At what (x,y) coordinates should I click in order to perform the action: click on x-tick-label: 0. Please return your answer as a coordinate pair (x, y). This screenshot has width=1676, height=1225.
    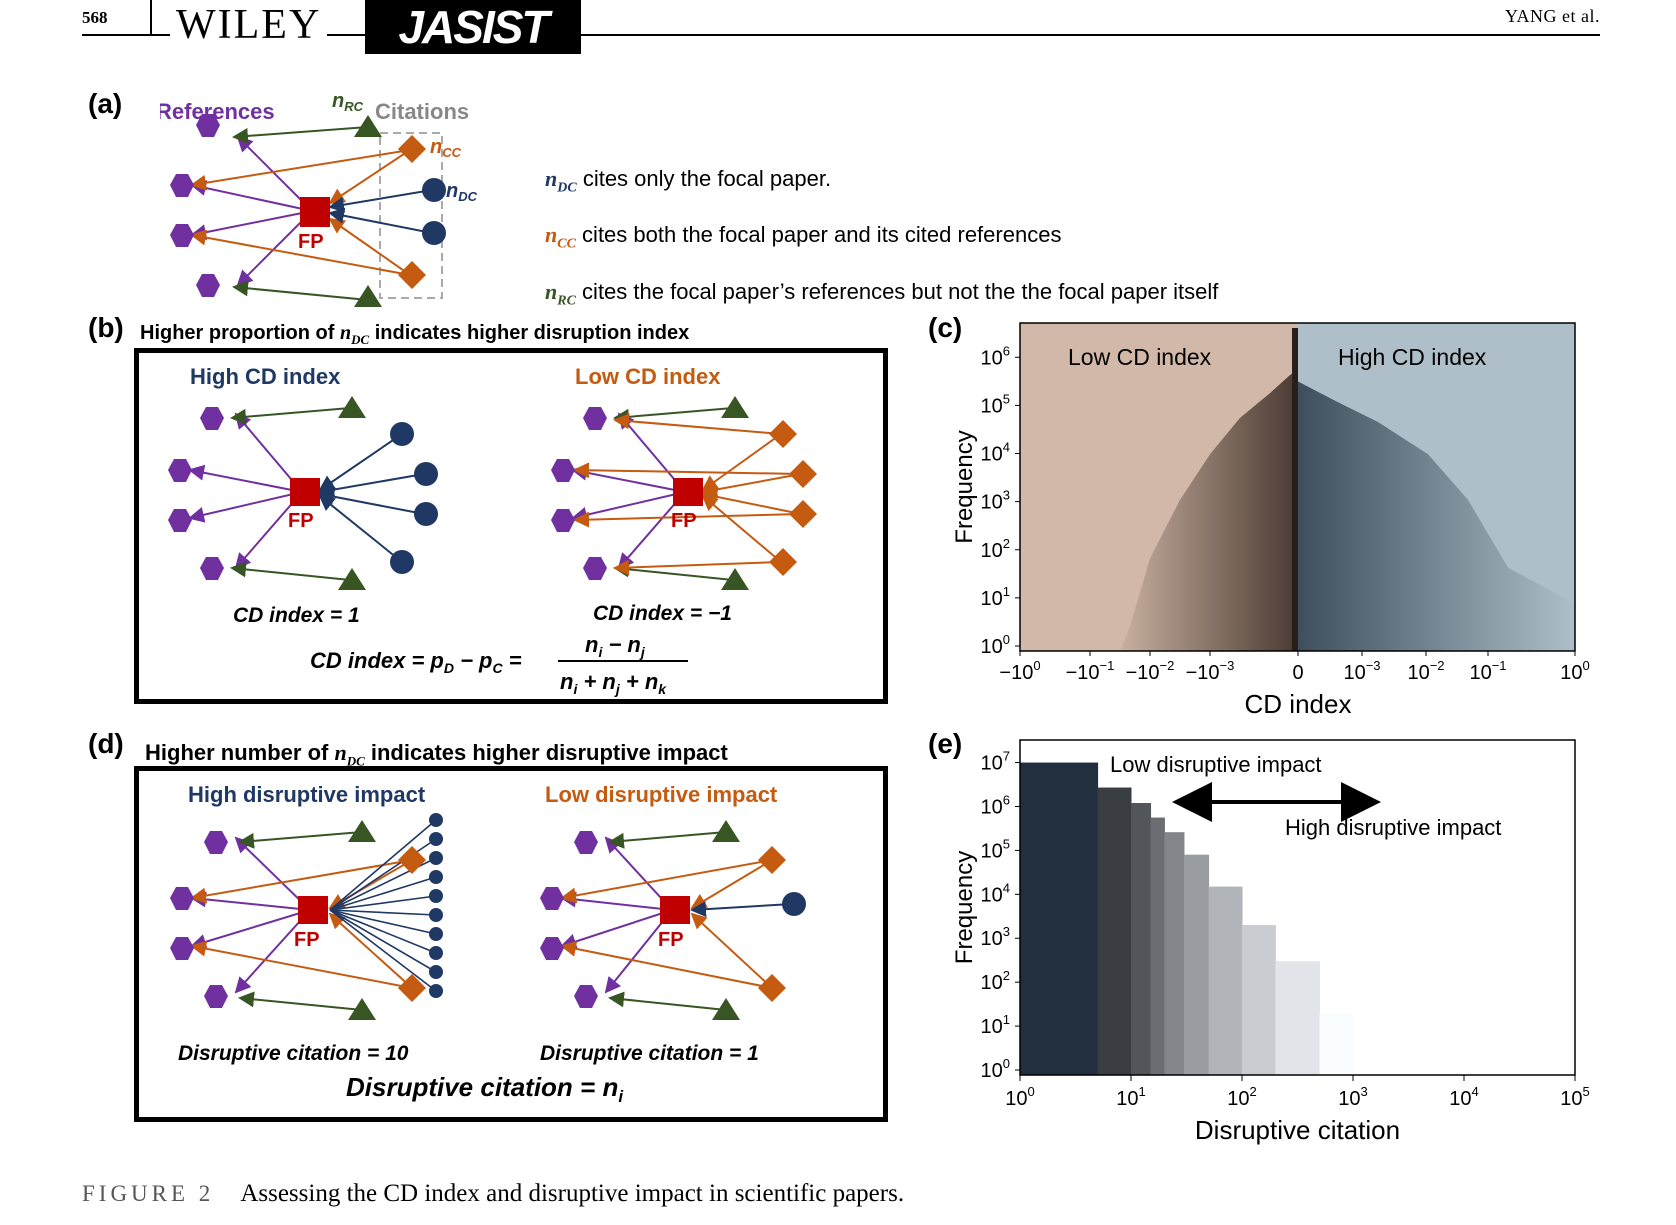
    Looking at the image, I should click on (1297, 673).